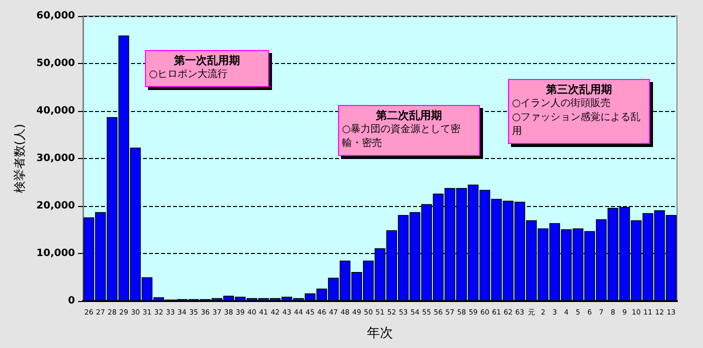  I want to click on annotation: 第一次乱用期 ○ヒロポン大流行, so click(195, 67).